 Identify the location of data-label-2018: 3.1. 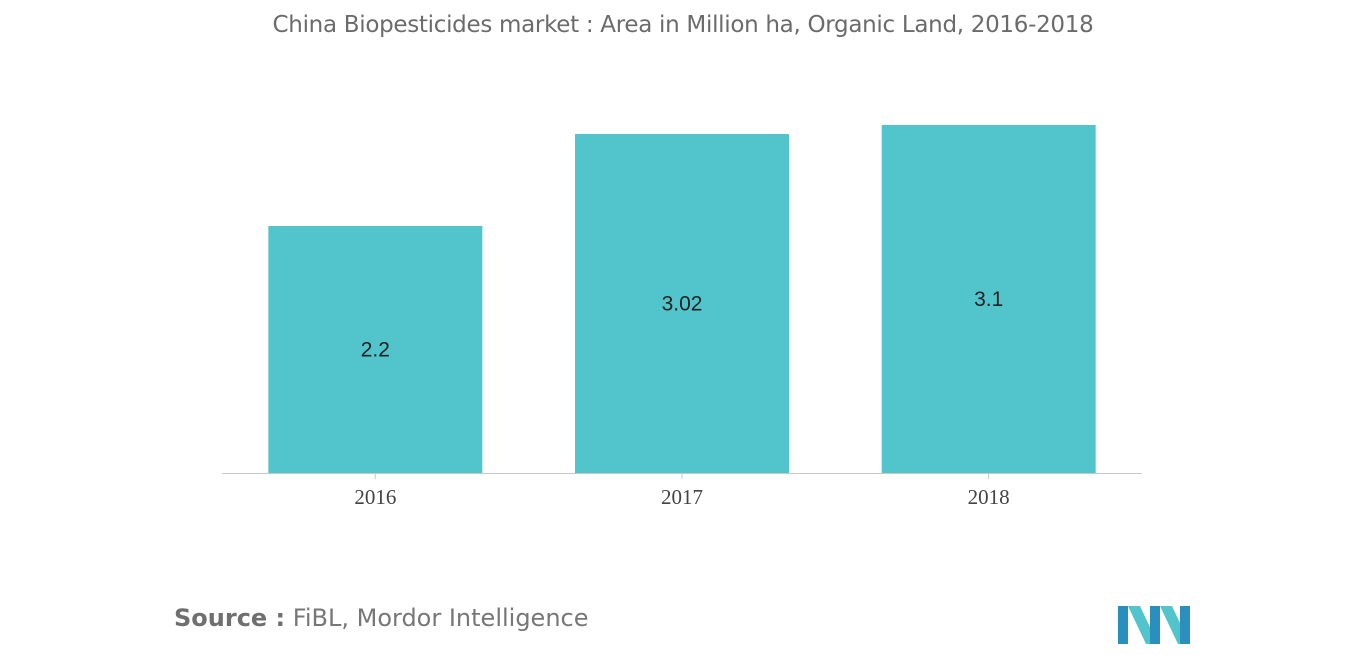
(988, 299).